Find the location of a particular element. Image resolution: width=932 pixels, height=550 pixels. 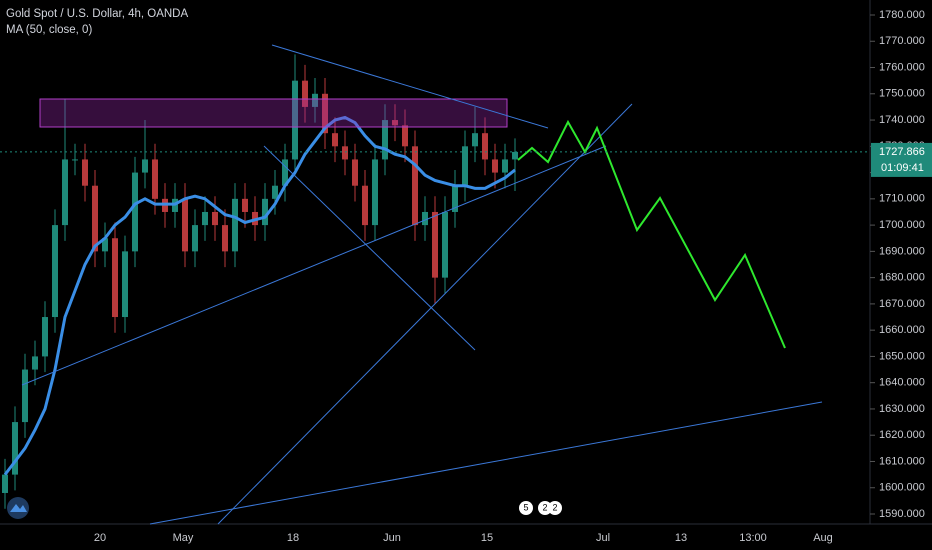

y-tick-label: 1600.000 is located at coordinates (902, 488).